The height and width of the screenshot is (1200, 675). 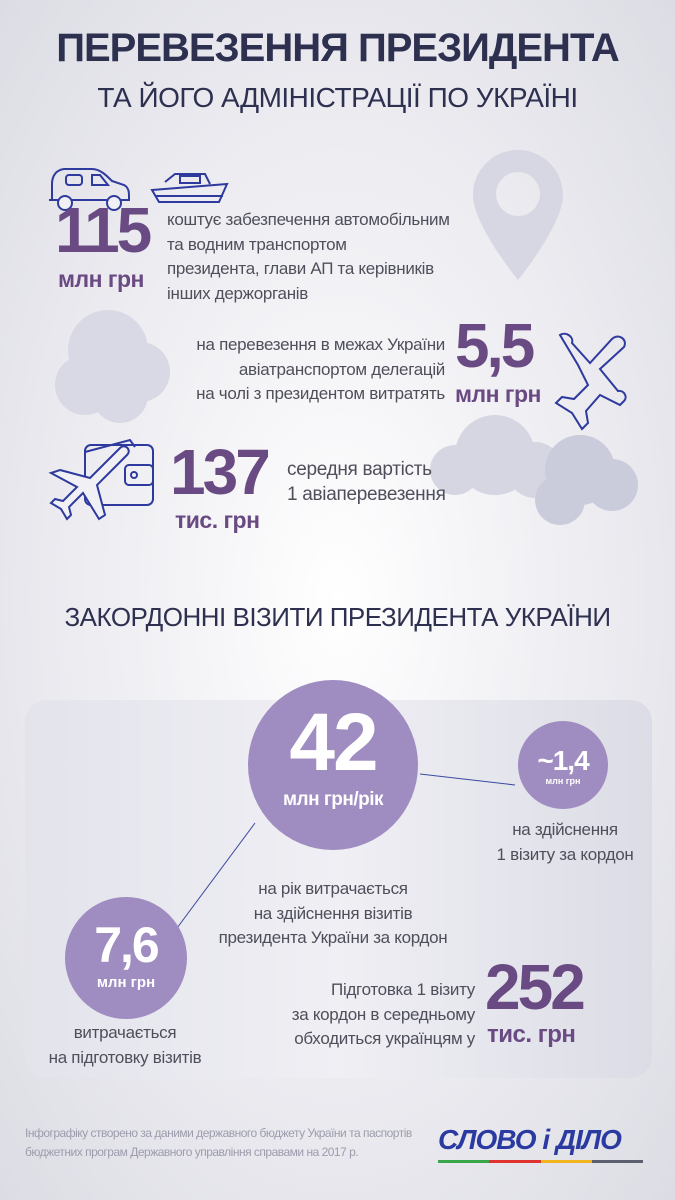 What do you see at coordinates (498, 394) in the screenshot?
I see `air-domestic-unit: млн грн` at bounding box center [498, 394].